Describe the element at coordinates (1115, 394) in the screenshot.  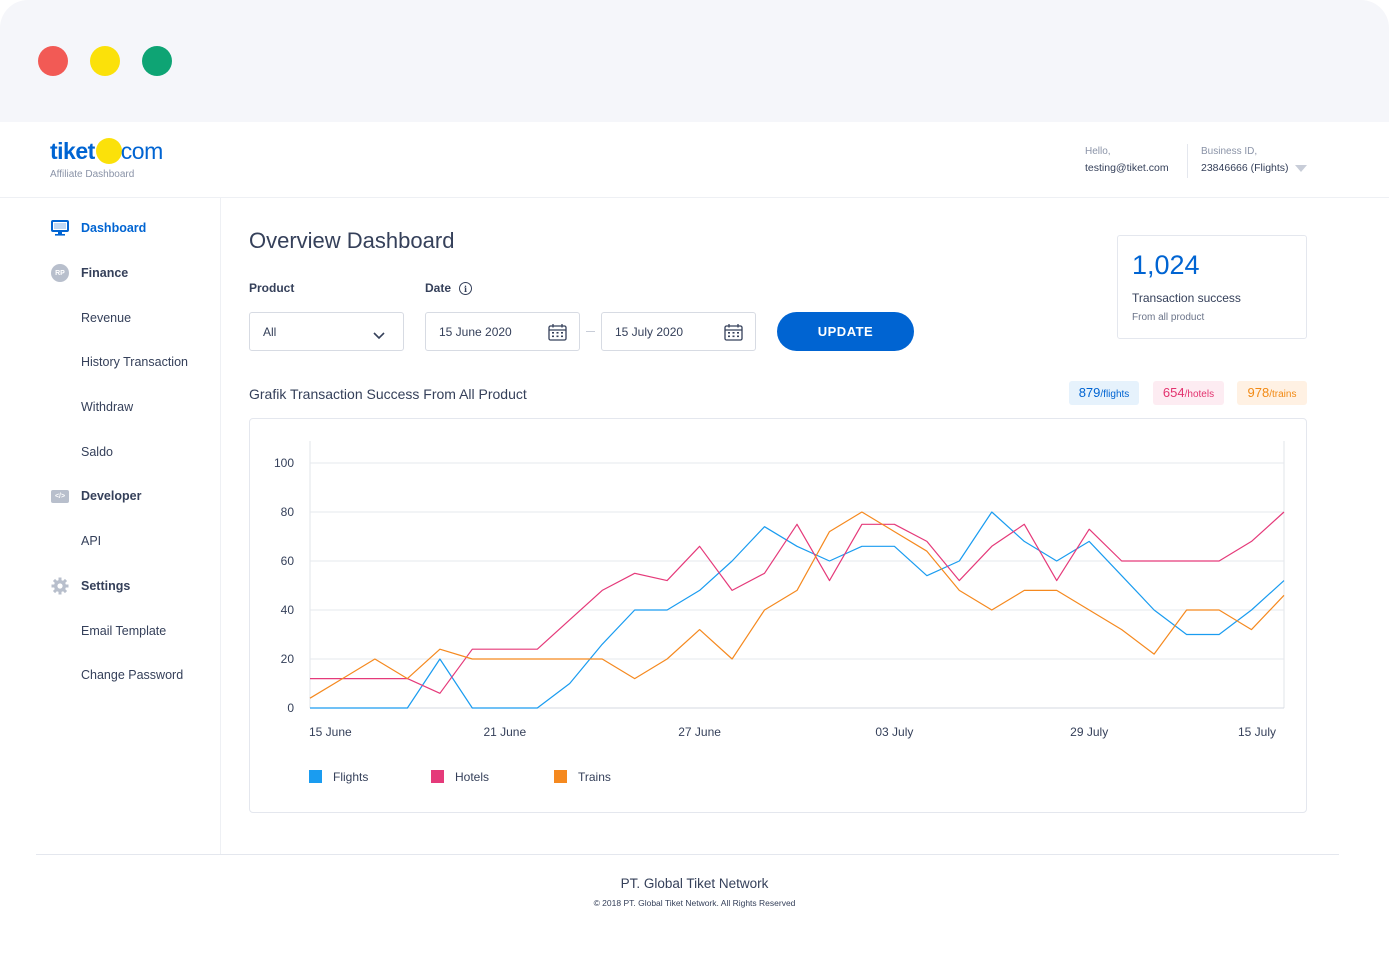
I see `badge-unit: /flights` at that location.